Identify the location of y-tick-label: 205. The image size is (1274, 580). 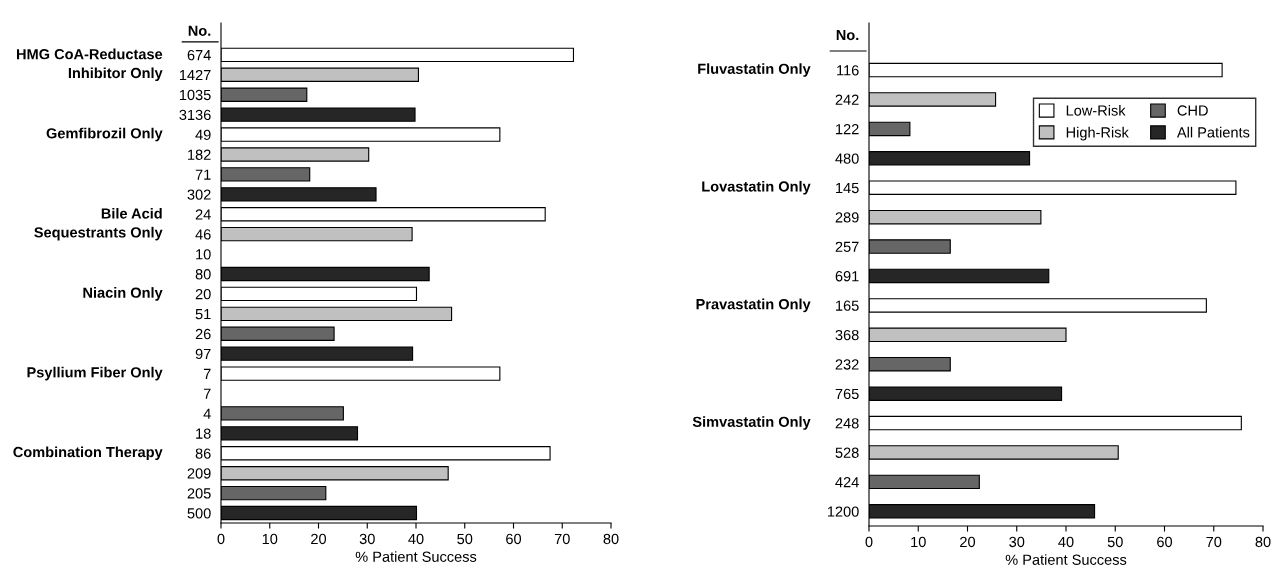
(199, 493).